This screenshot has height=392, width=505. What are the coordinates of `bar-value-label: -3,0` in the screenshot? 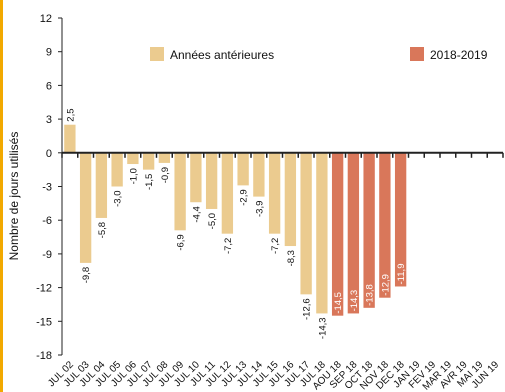 It's located at (118, 199).